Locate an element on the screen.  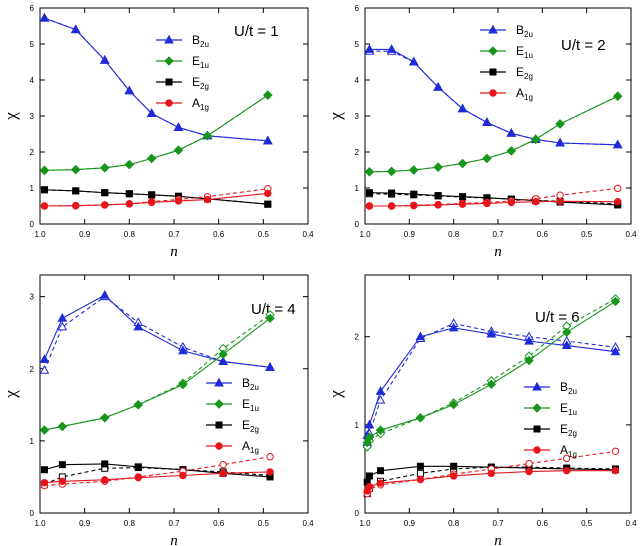
y-tick-label: 3 is located at coordinates (32, 116).